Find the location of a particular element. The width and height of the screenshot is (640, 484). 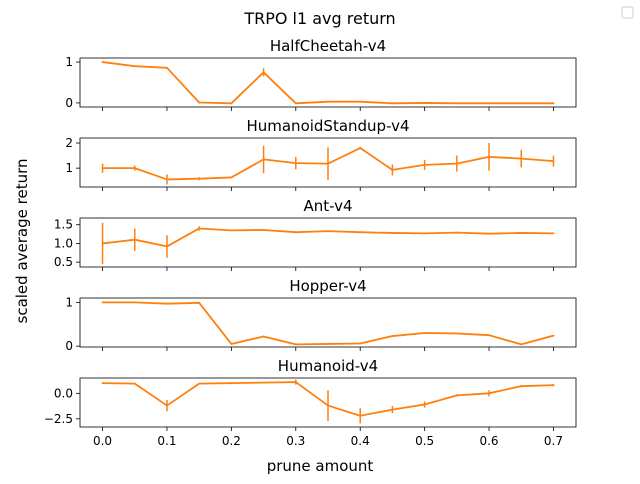

y-tick-label: −2.5 is located at coordinates (58, 419).